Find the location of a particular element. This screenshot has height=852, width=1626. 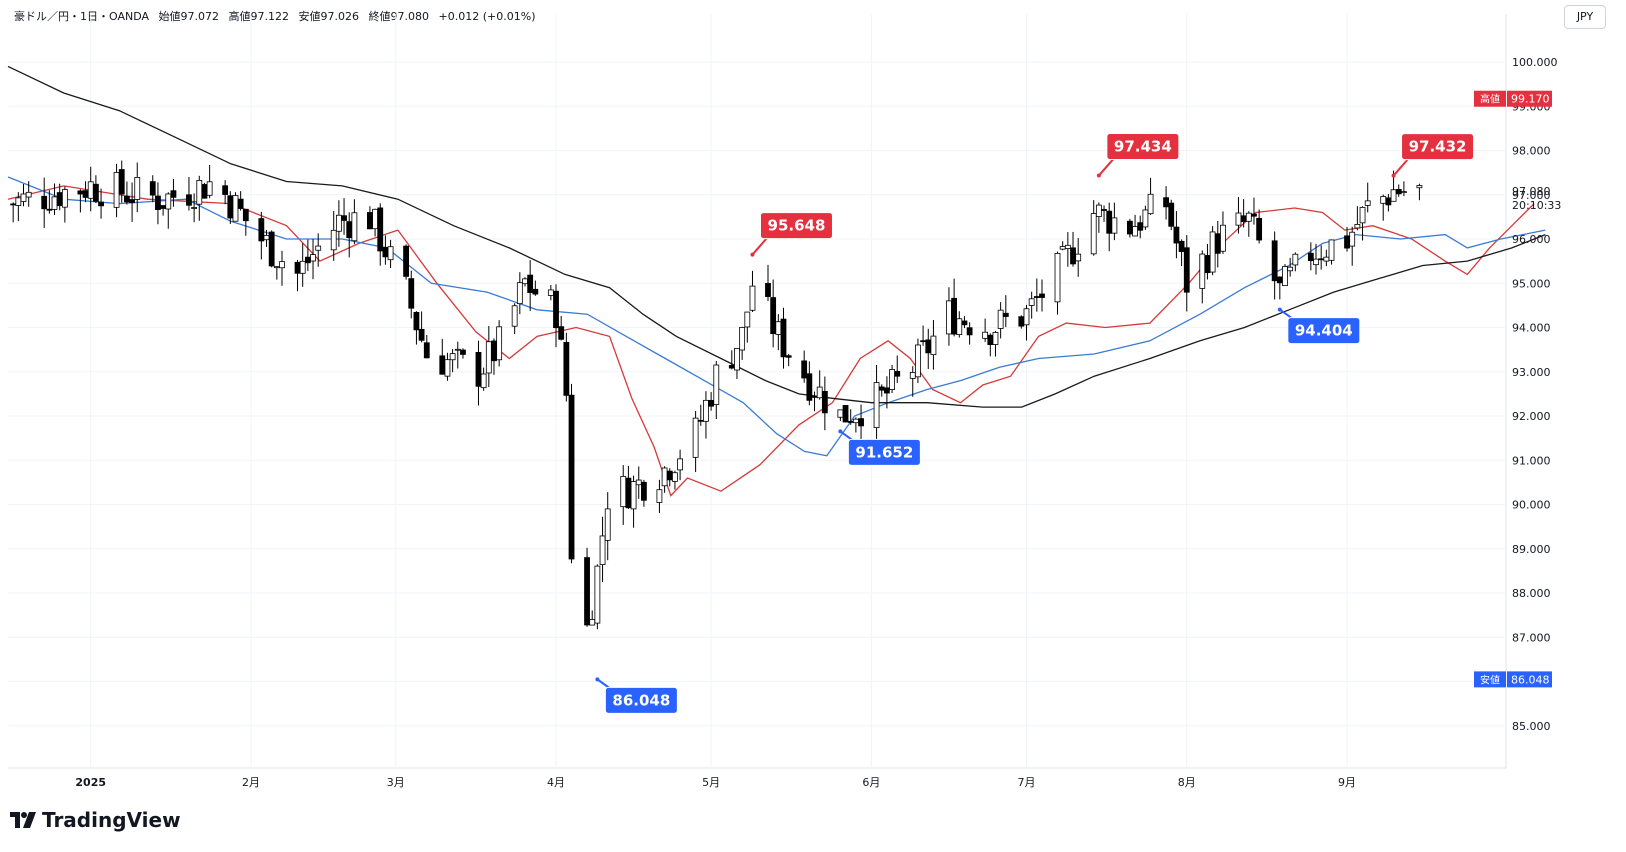

time-axis: 2025 2月 3月 4月 5月 6月 7月 8月 9月 is located at coordinates (715, 782).